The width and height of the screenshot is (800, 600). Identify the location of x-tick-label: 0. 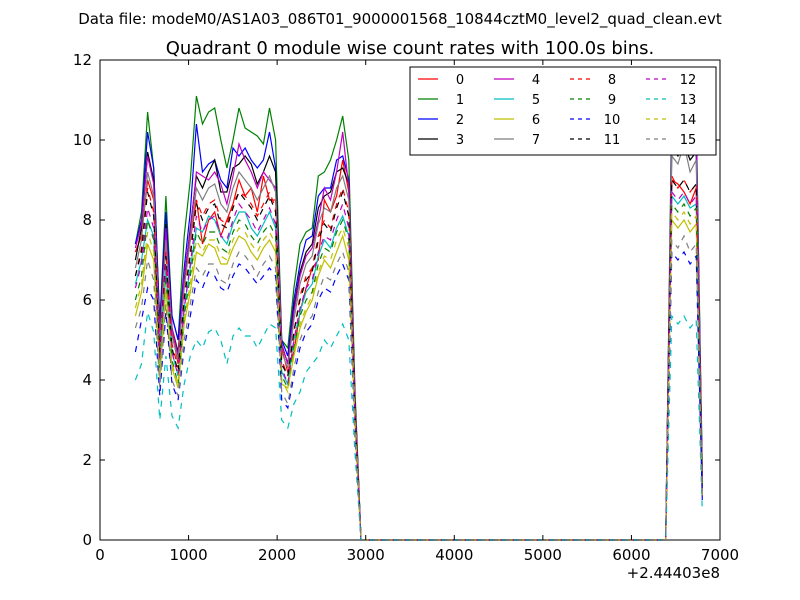
(100, 555).